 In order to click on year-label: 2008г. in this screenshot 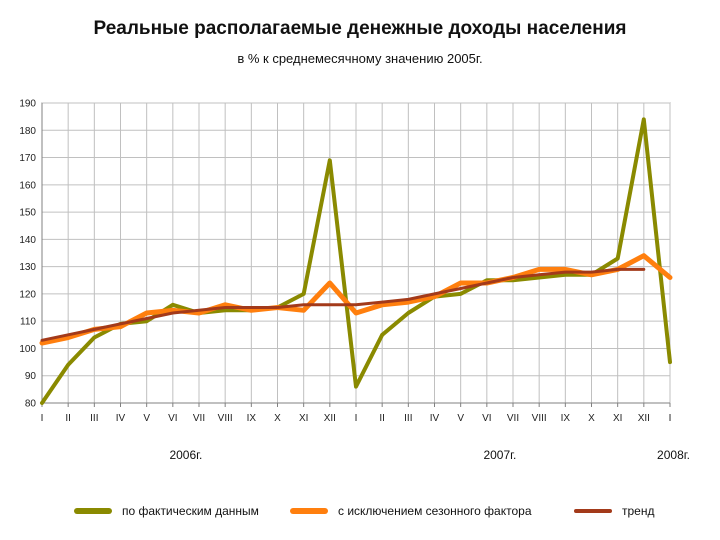, I will do `click(673, 455)`.